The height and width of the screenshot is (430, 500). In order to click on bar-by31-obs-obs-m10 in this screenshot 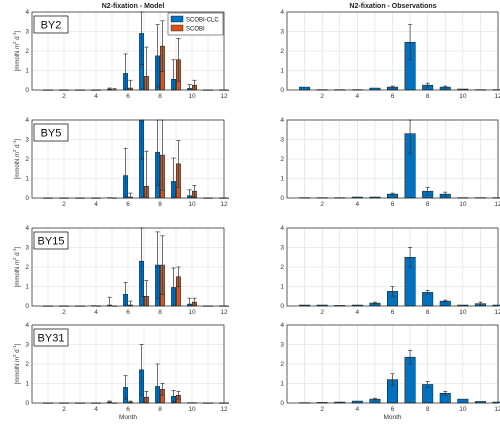, I will do `click(463, 401)`.